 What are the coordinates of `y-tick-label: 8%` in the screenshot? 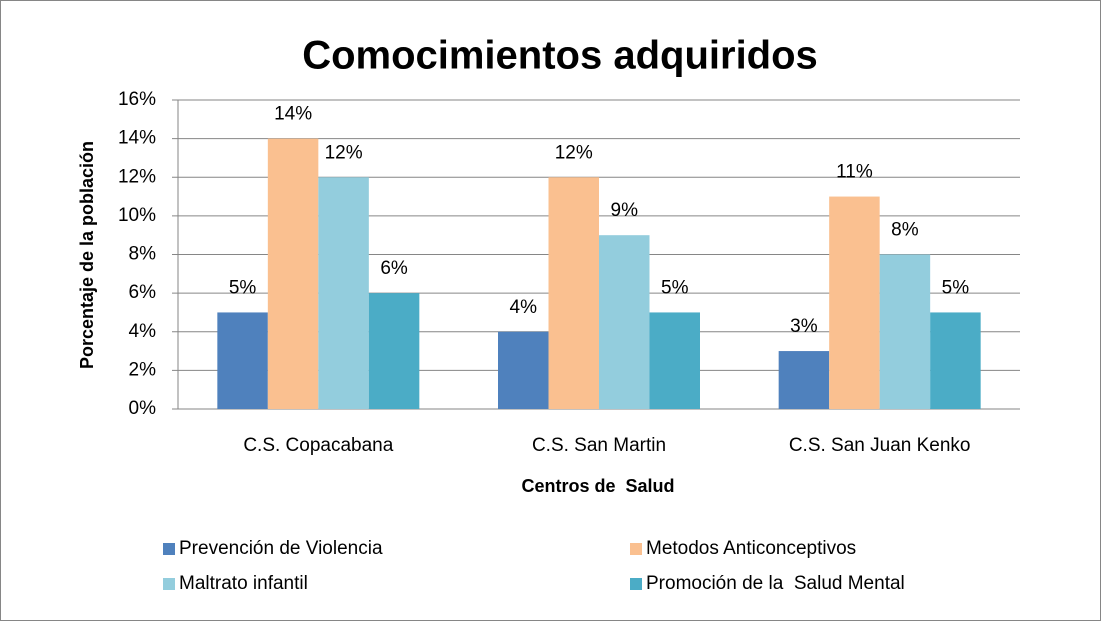 It's located at (143, 254).